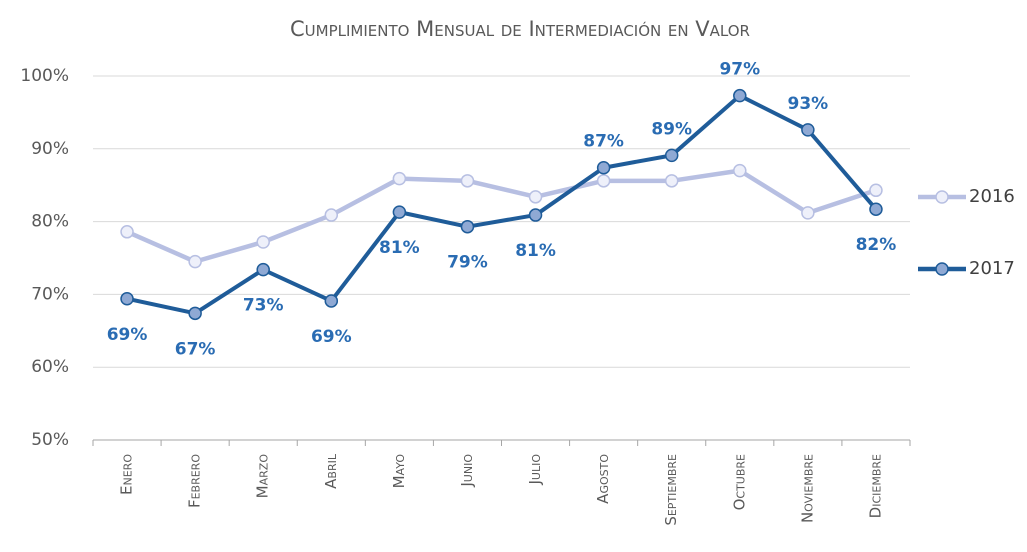 This screenshot has height=552, width=1027. What do you see at coordinates (671, 129) in the screenshot?
I see `data-label: 89%` at bounding box center [671, 129].